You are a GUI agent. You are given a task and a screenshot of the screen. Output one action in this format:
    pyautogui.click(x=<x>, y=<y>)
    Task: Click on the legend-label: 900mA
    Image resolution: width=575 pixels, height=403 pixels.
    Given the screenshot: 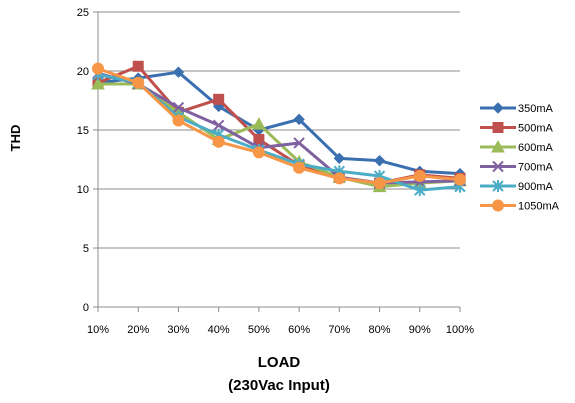 What is the action you would take?
    pyautogui.click(x=536, y=187)
    